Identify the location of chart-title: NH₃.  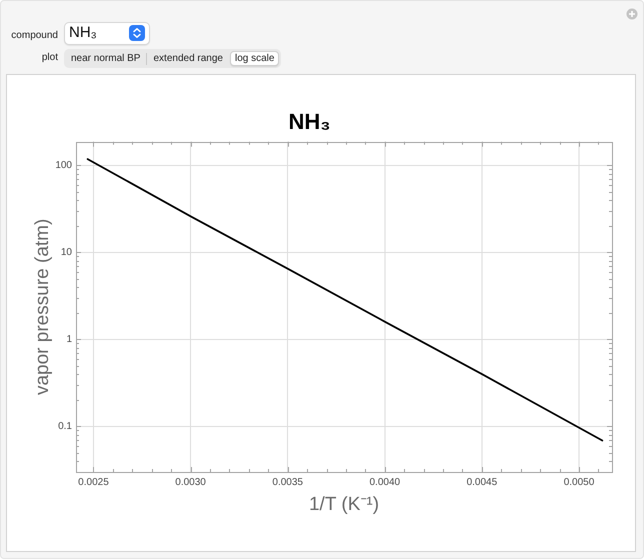
(309, 121).